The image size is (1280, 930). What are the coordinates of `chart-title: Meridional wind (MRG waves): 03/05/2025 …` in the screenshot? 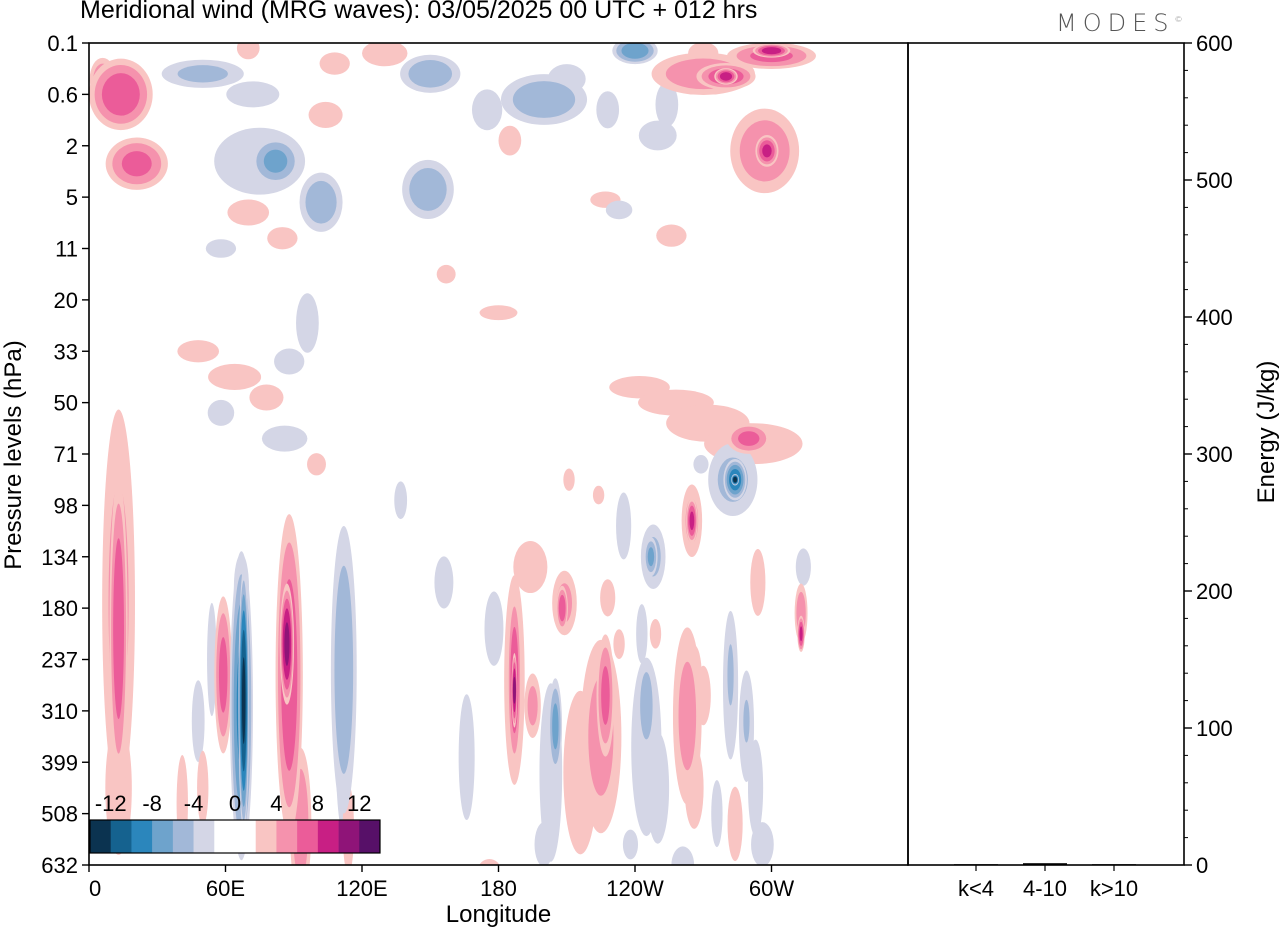 It's located at (419, 12).